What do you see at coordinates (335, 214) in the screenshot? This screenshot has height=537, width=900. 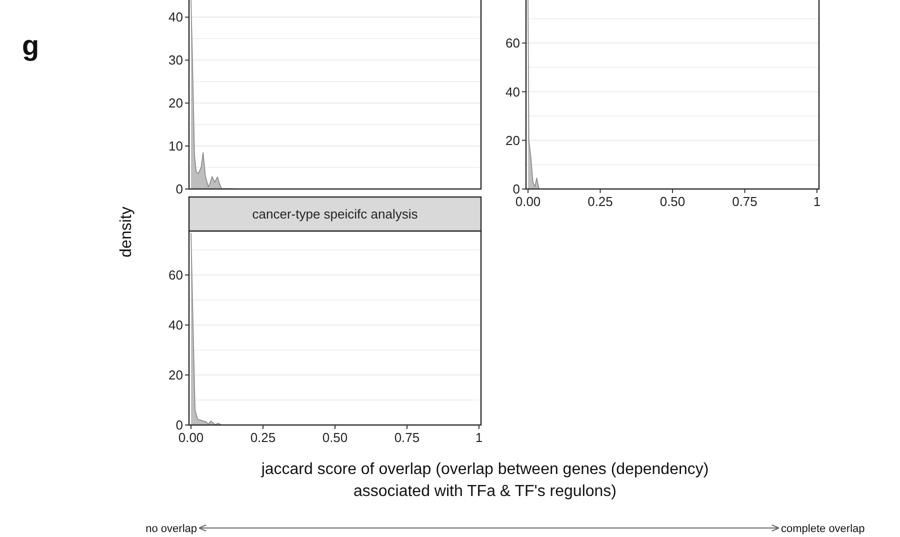 I see `chart-title: cancer-type speicifc analysis` at bounding box center [335, 214].